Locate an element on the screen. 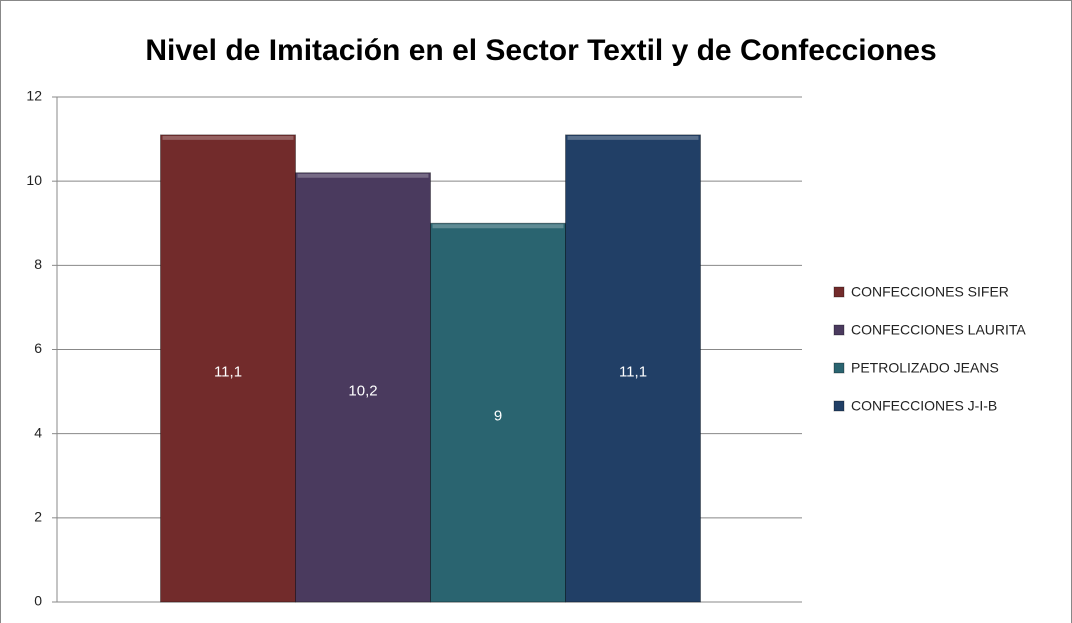  y-tick-label: 0 is located at coordinates (38, 601).